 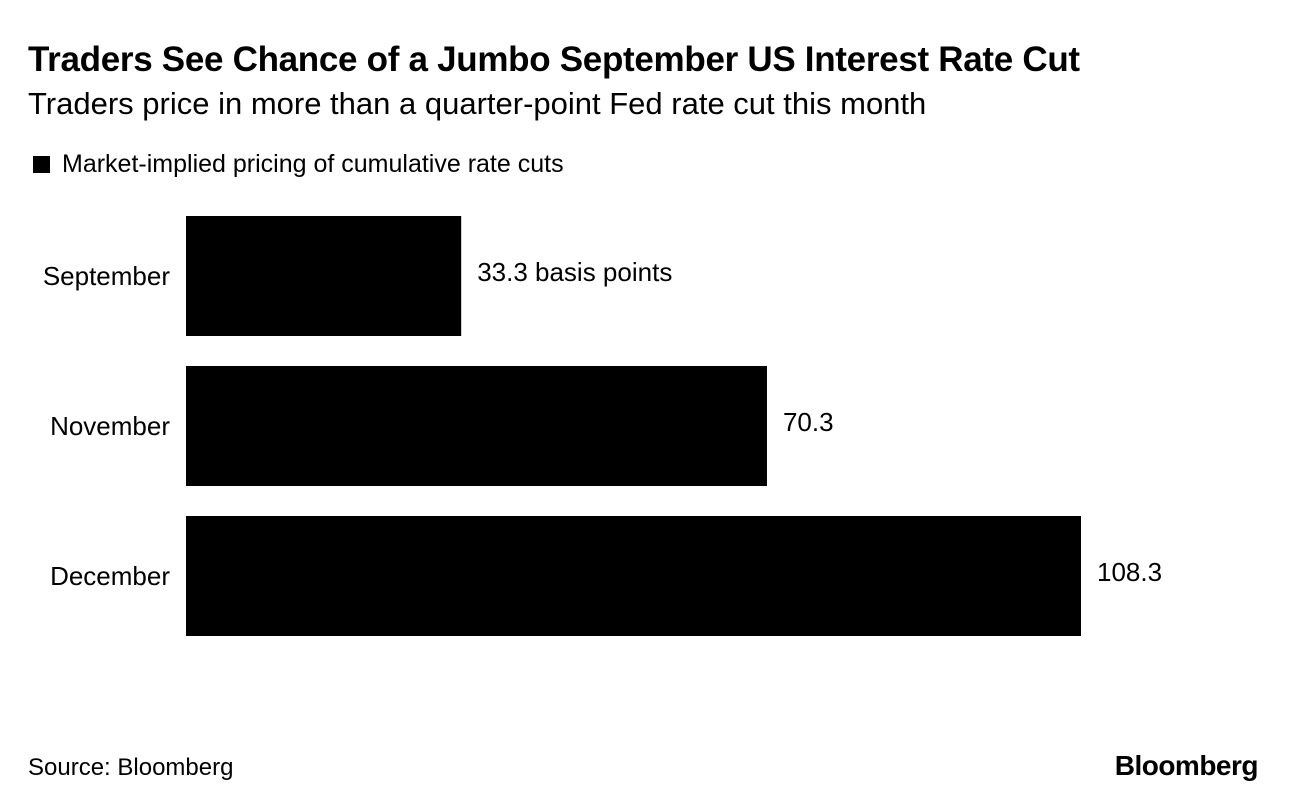 I want to click on source-note: Source: Bloomberg, so click(x=131, y=767).